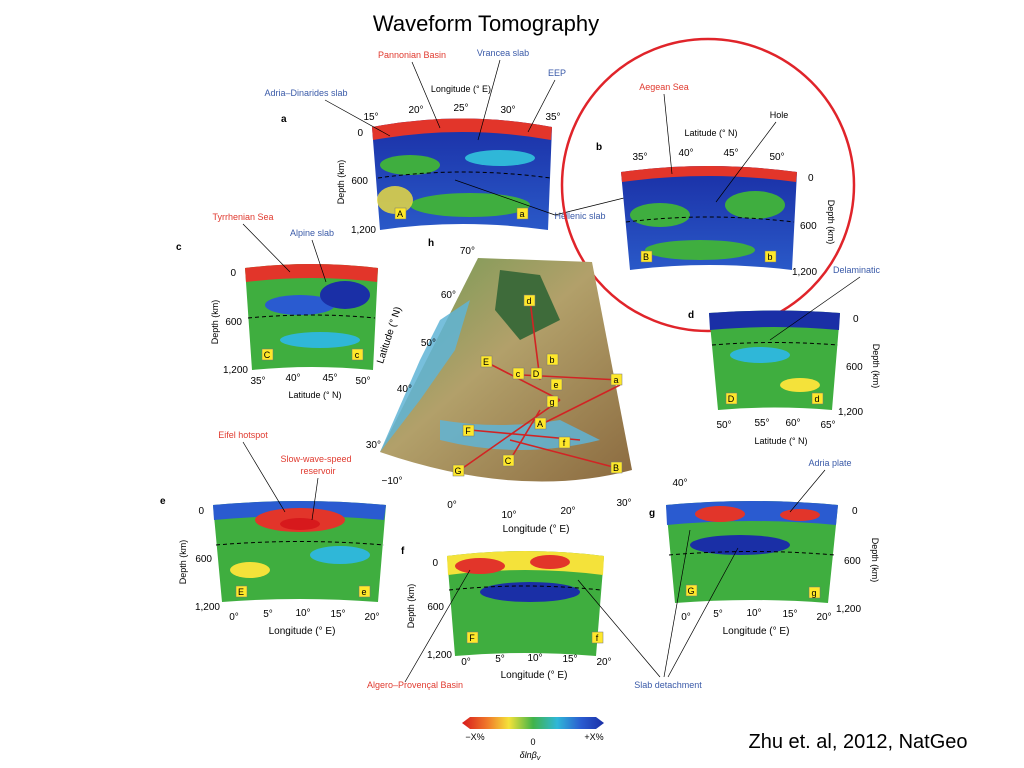 This screenshot has height=768, width=1024. I want to click on panel-letter: g, so click(652, 513).